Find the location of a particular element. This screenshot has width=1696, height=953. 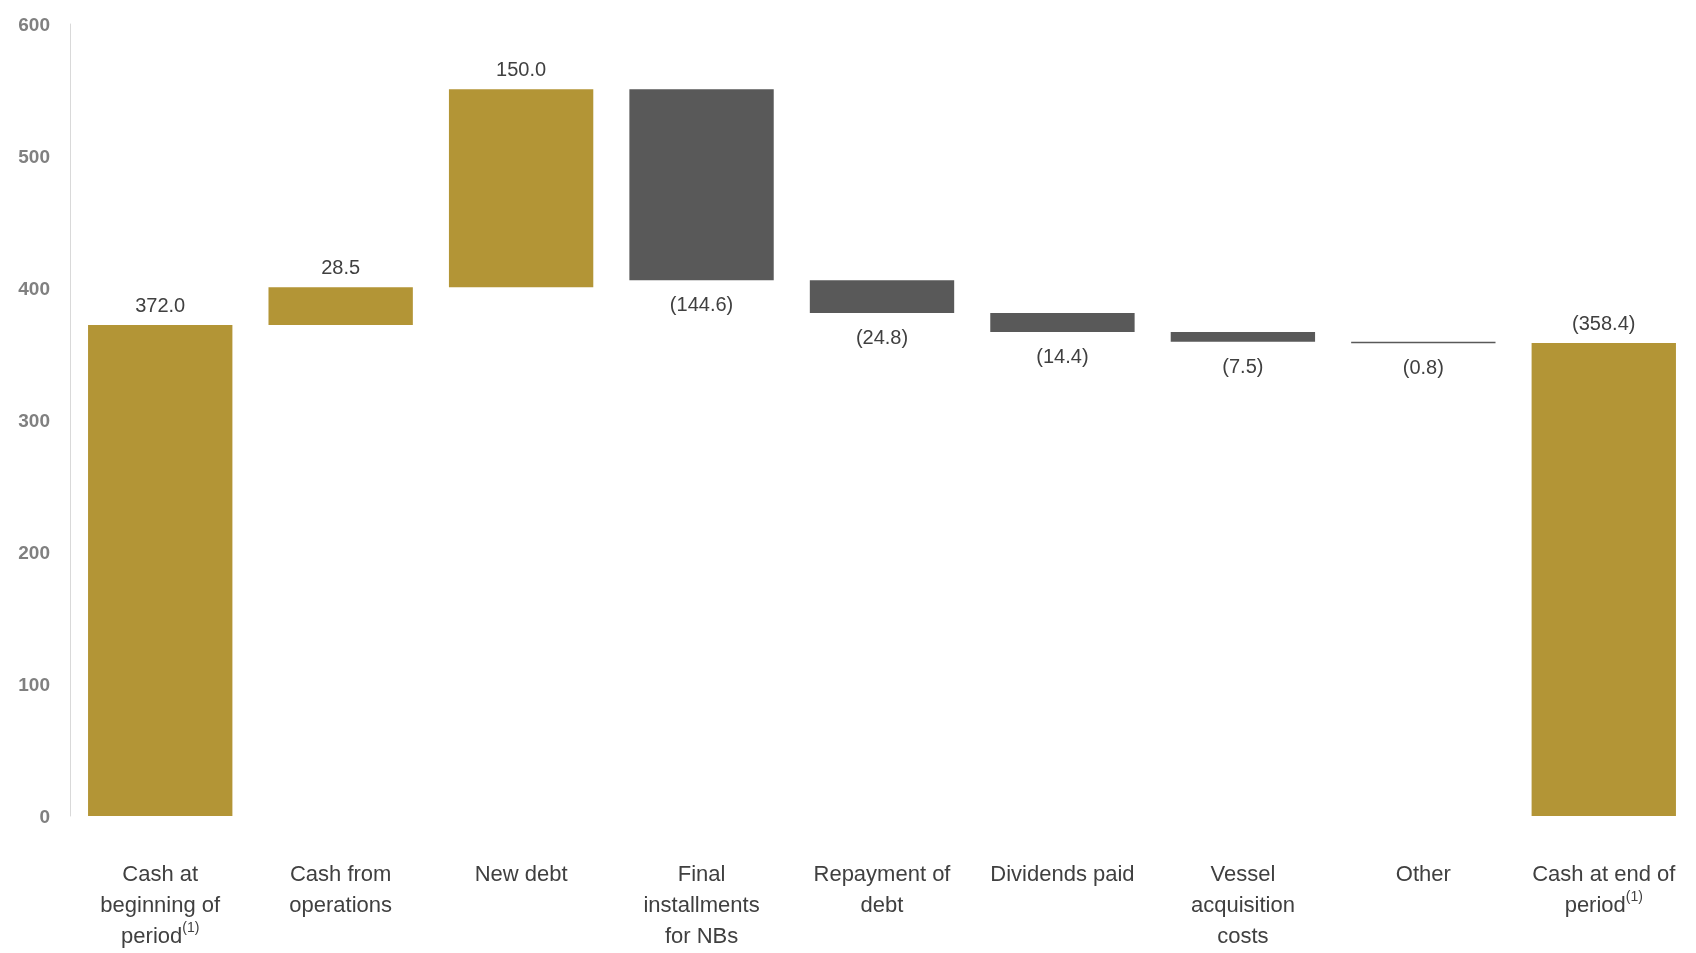

data-label: (14.4) is located at coordinates (1062, 355).